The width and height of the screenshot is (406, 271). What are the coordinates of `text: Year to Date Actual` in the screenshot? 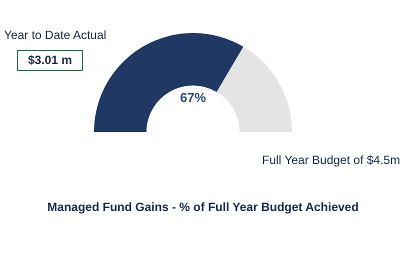 It's located at (55, 35).